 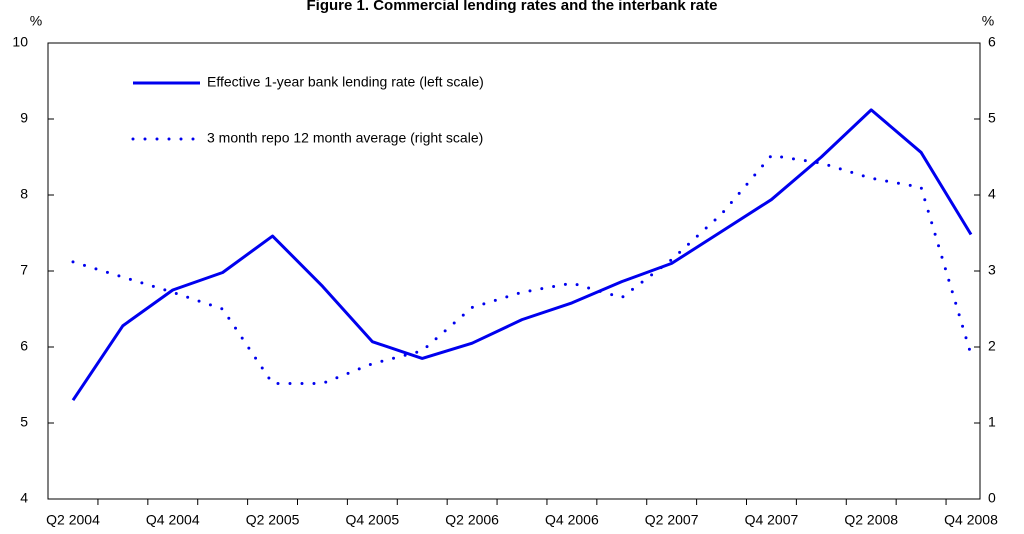 What do you see at coordinates (24, 270) in the screenshot?
I see `y-tick-label: 7` at bounding box center [24, 270].